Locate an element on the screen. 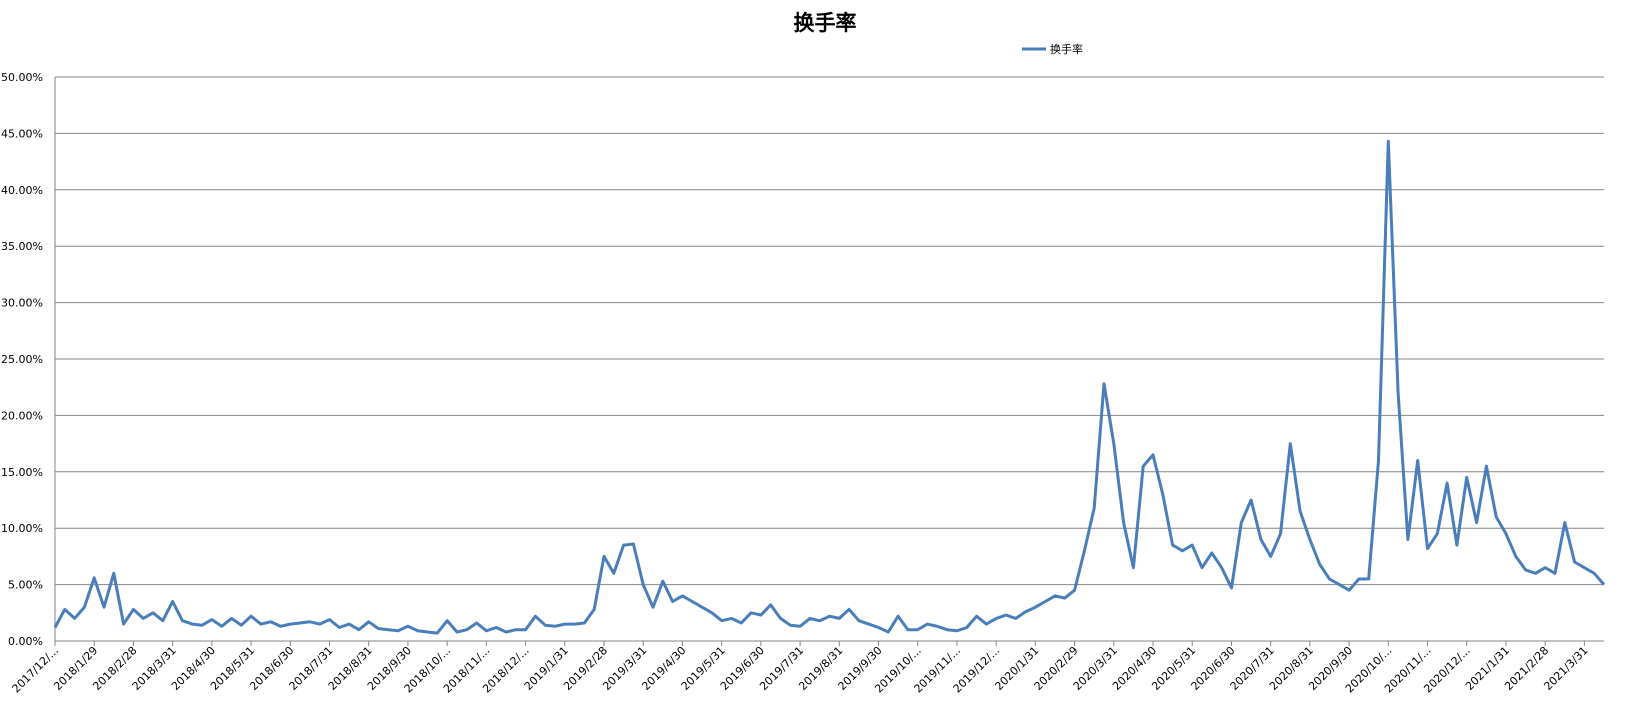 This screenshot has width=1651, height=710. y-tick-label: 0.00% is located at coordinates (25, 641).